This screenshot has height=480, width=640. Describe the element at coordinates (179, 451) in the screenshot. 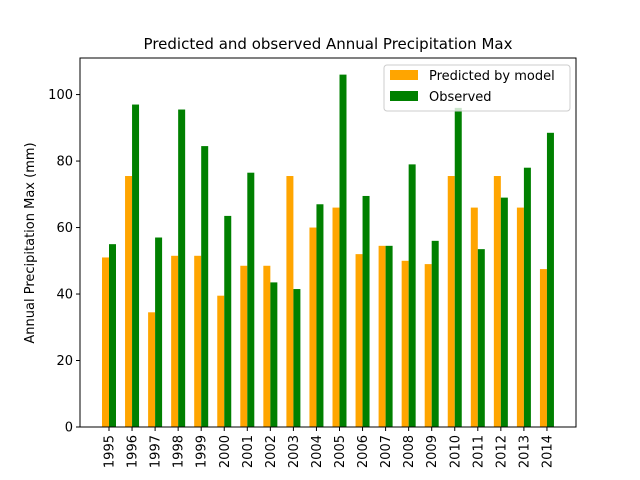

I see `x-tick-label: 1998` at that location.